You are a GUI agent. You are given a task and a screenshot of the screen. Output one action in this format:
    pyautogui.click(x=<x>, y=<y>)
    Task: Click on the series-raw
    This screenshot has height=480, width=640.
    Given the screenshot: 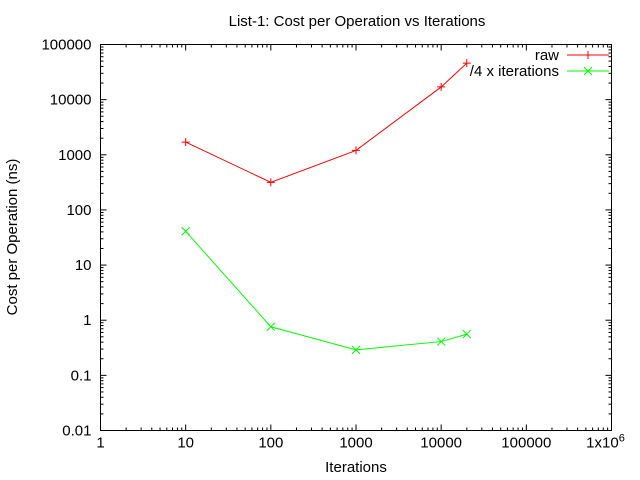 What is the action you would take?
    pyautogui.click(x=326, y=123)
    